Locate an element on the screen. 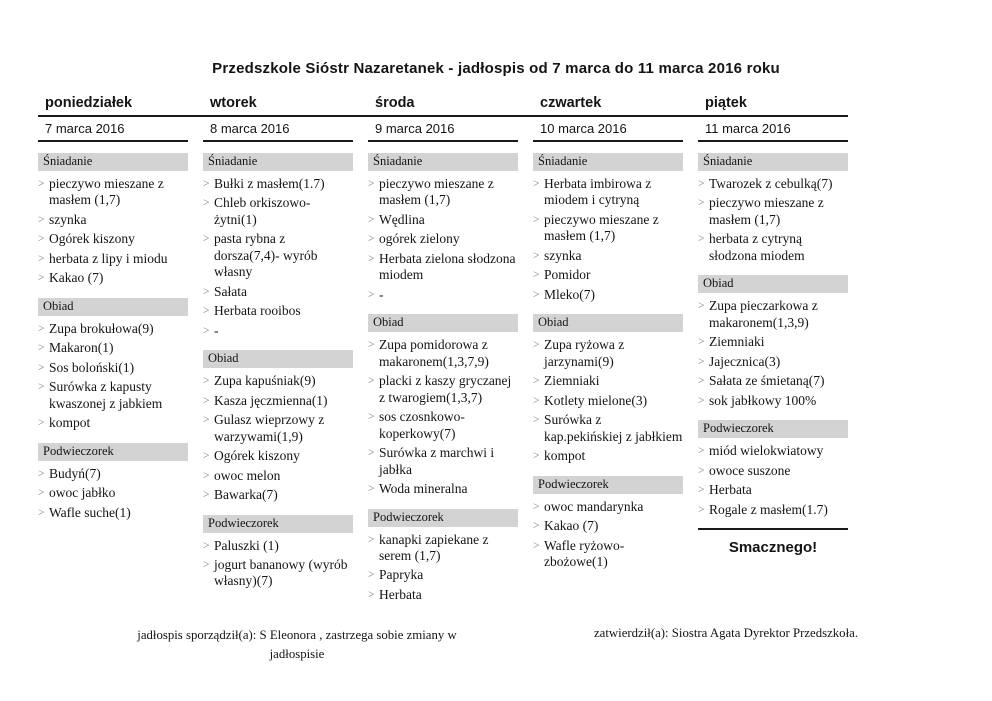 The height and width of the screenshot is (701, 992). day-name-3: środa is located at coordinates (395, 103).